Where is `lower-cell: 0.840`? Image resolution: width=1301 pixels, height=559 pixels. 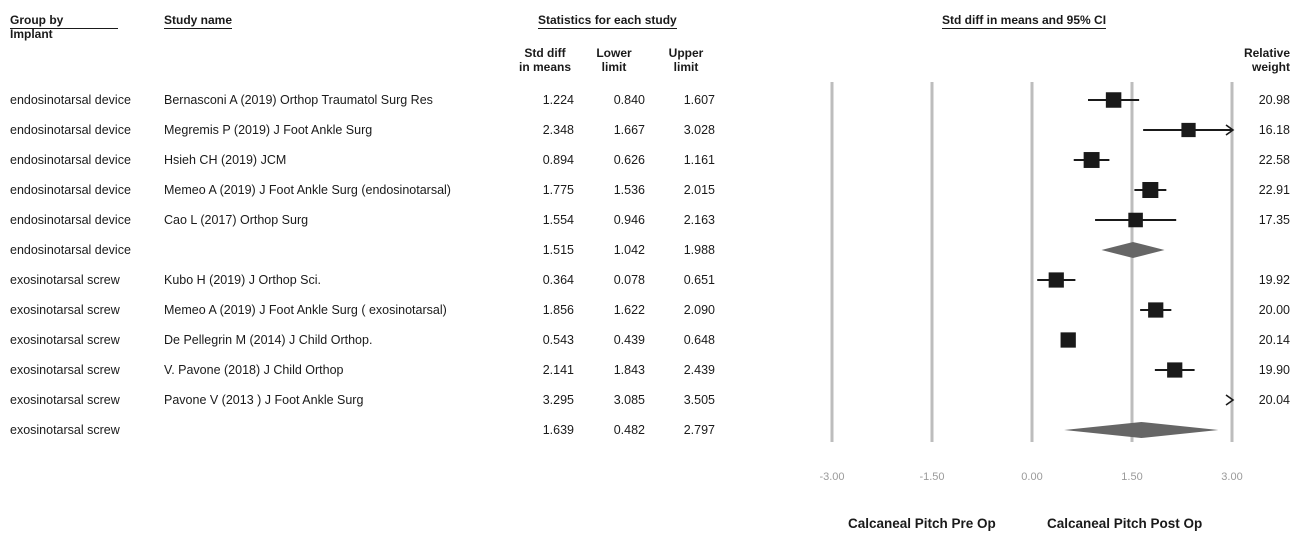 lower-cell: 0.840 is located at coordinates (629, 100).